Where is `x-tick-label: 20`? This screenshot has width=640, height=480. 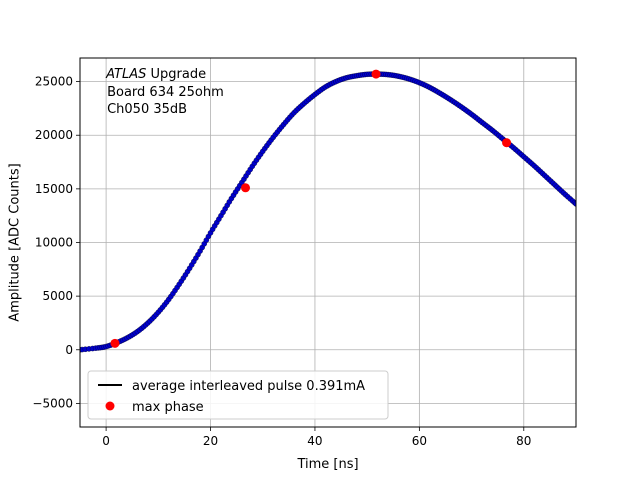 x-tick-label: 20 is located at coordinates (210, 441).